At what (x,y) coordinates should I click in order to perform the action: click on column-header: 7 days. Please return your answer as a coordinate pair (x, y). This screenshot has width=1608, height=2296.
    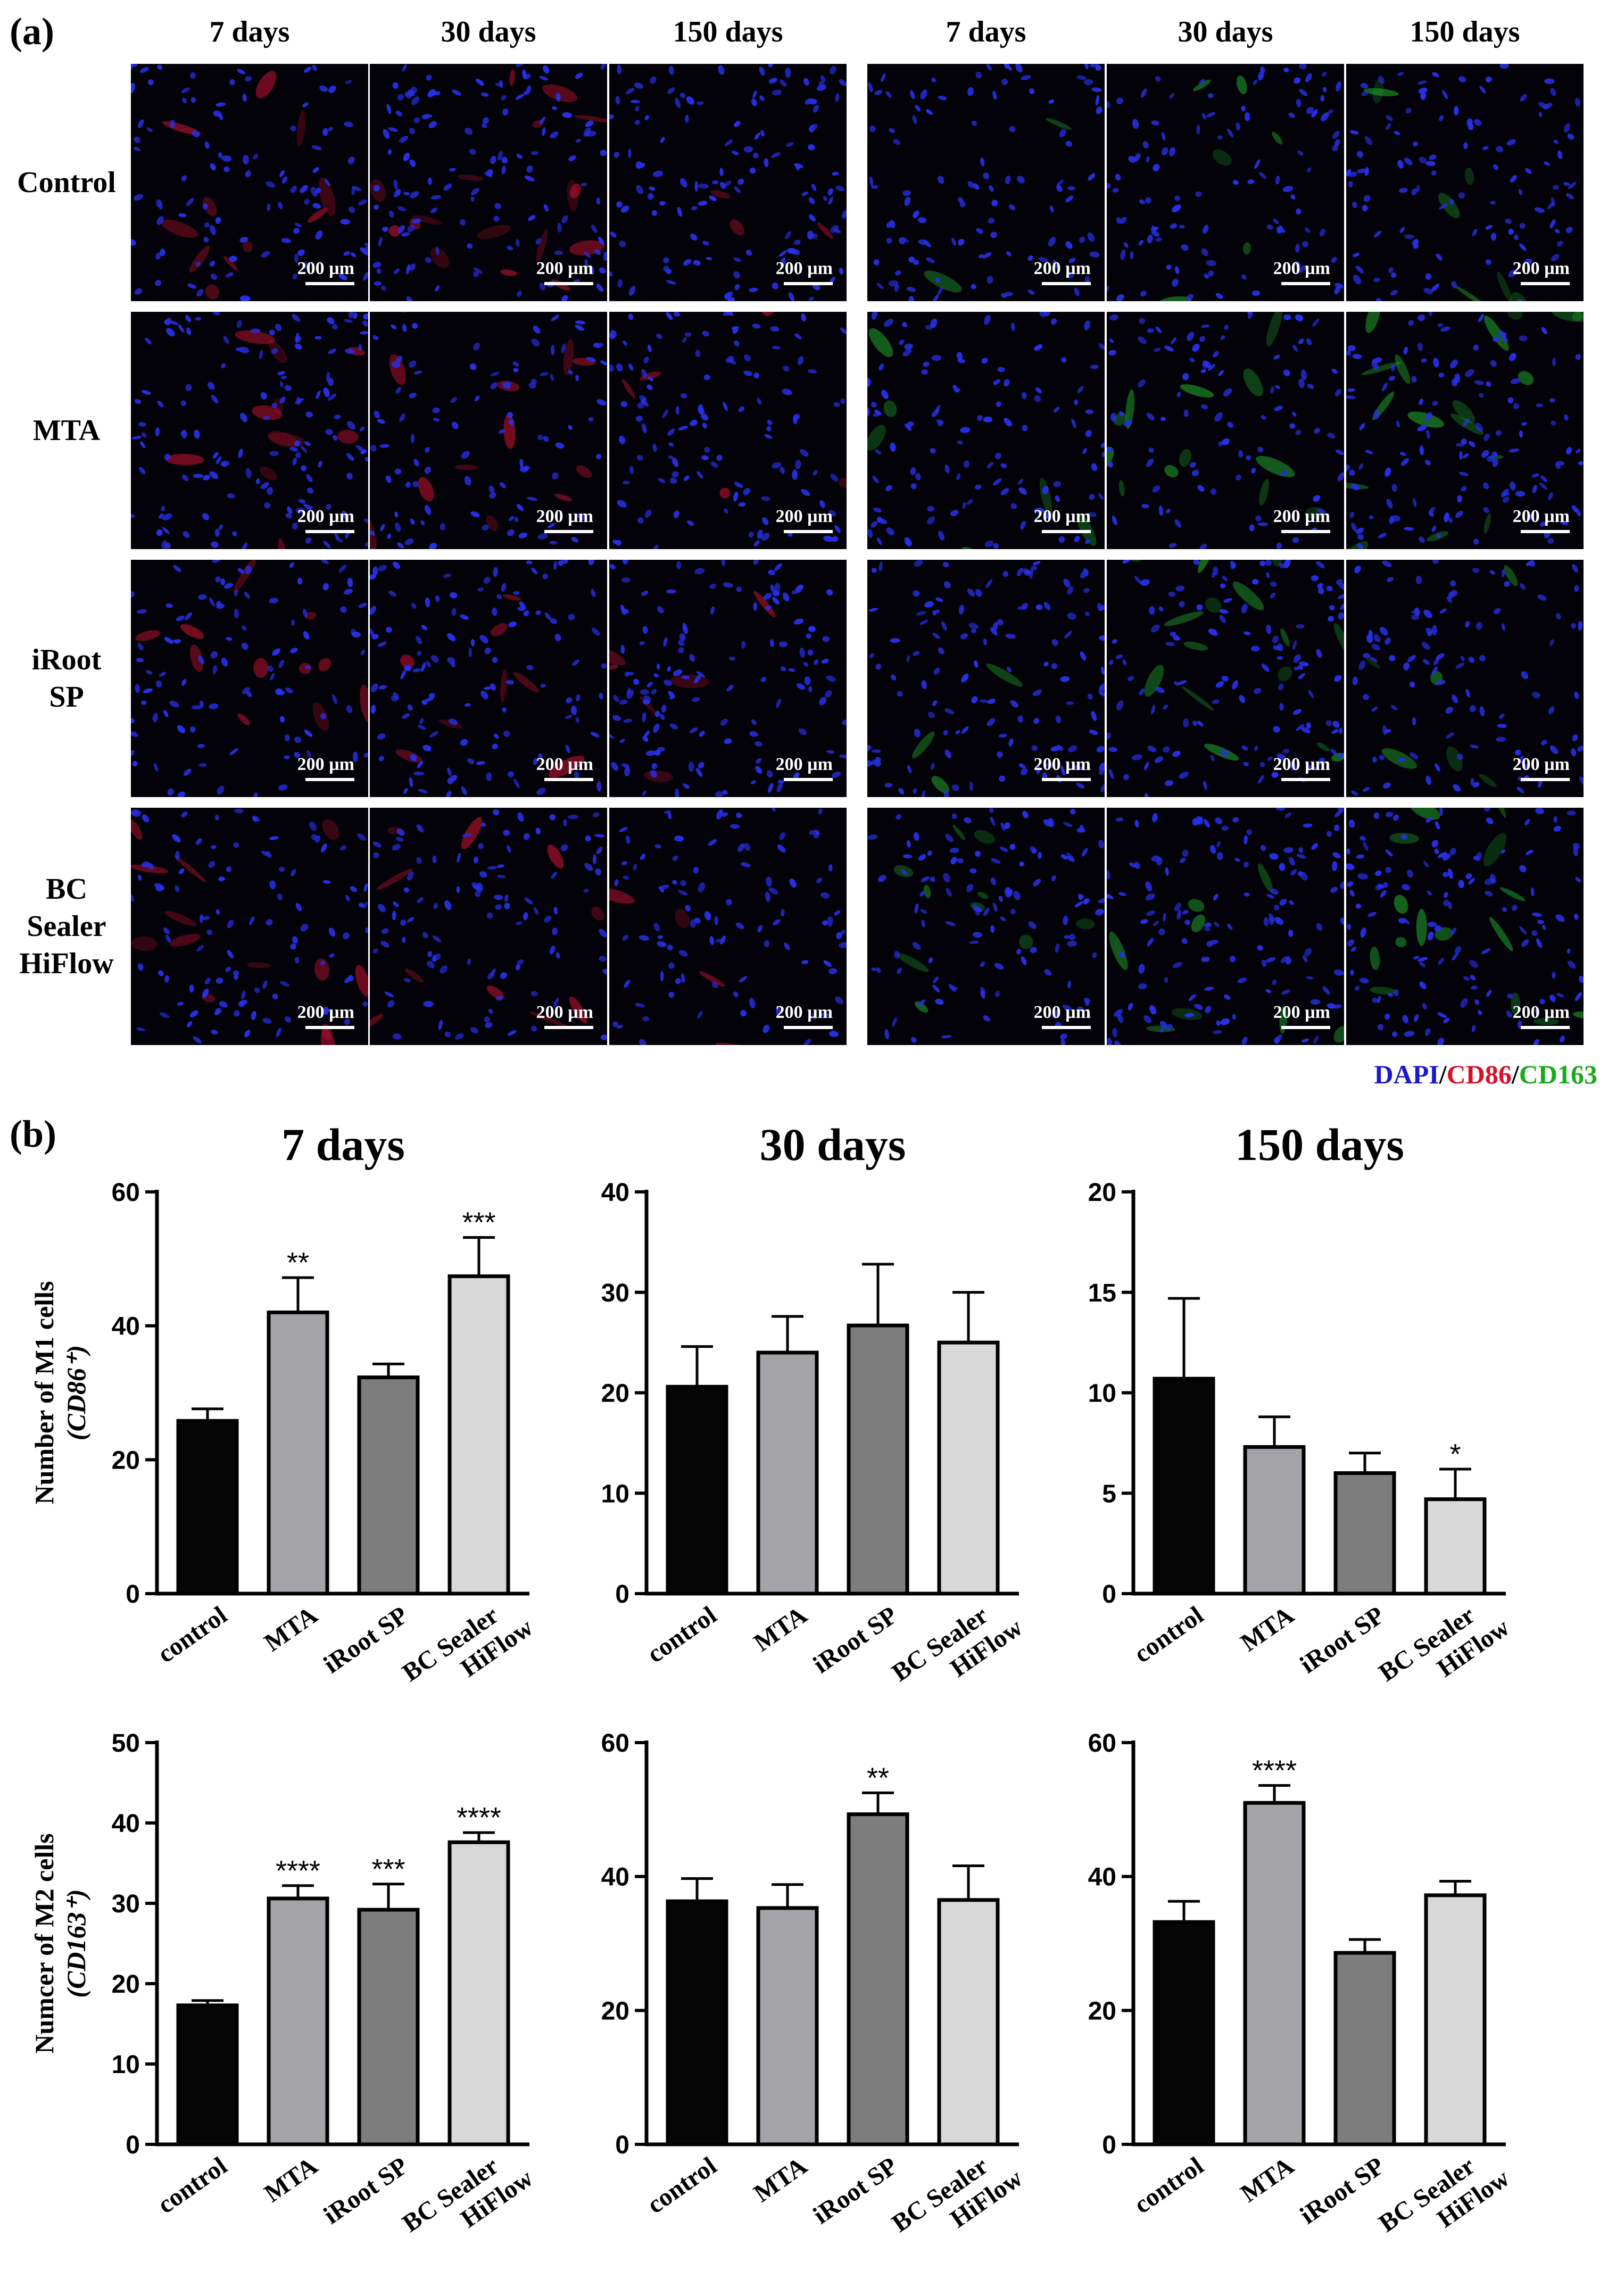
    Looking at the image, I should click on (250, 31).